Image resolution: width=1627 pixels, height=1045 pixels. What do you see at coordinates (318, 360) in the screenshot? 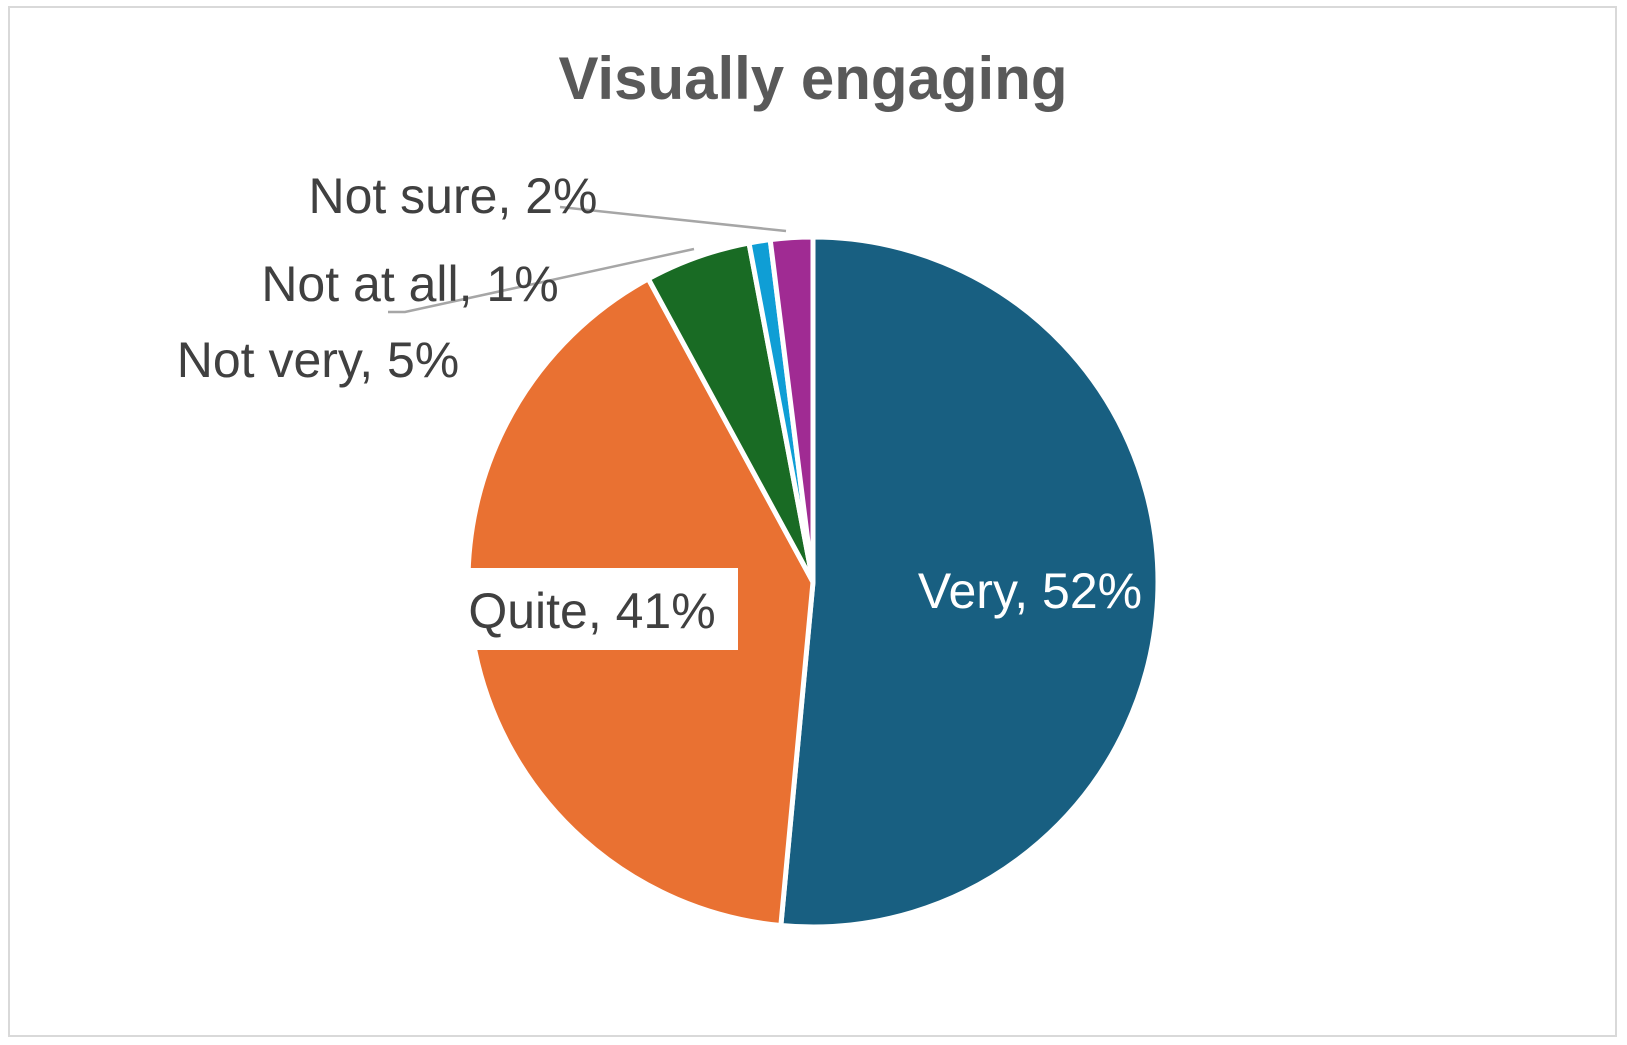
I see `data-label-not-very: Not very, 5%` at bounding box center [318, 360].